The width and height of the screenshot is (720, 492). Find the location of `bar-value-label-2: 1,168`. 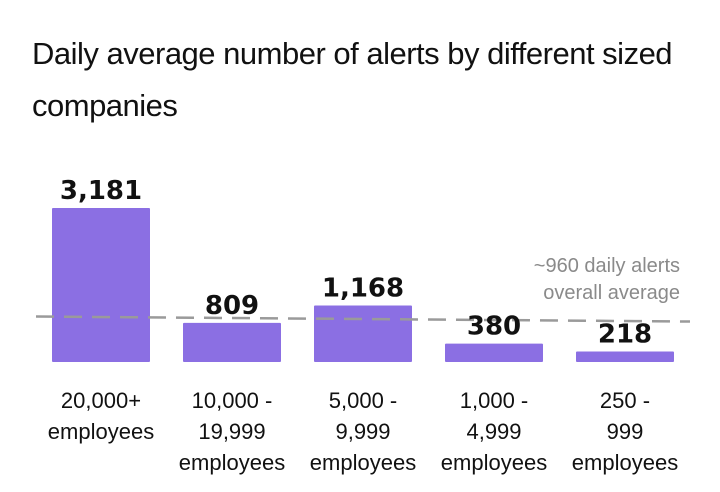

bar-value-label-2: 1,168 is located at coordinates (363, 288).